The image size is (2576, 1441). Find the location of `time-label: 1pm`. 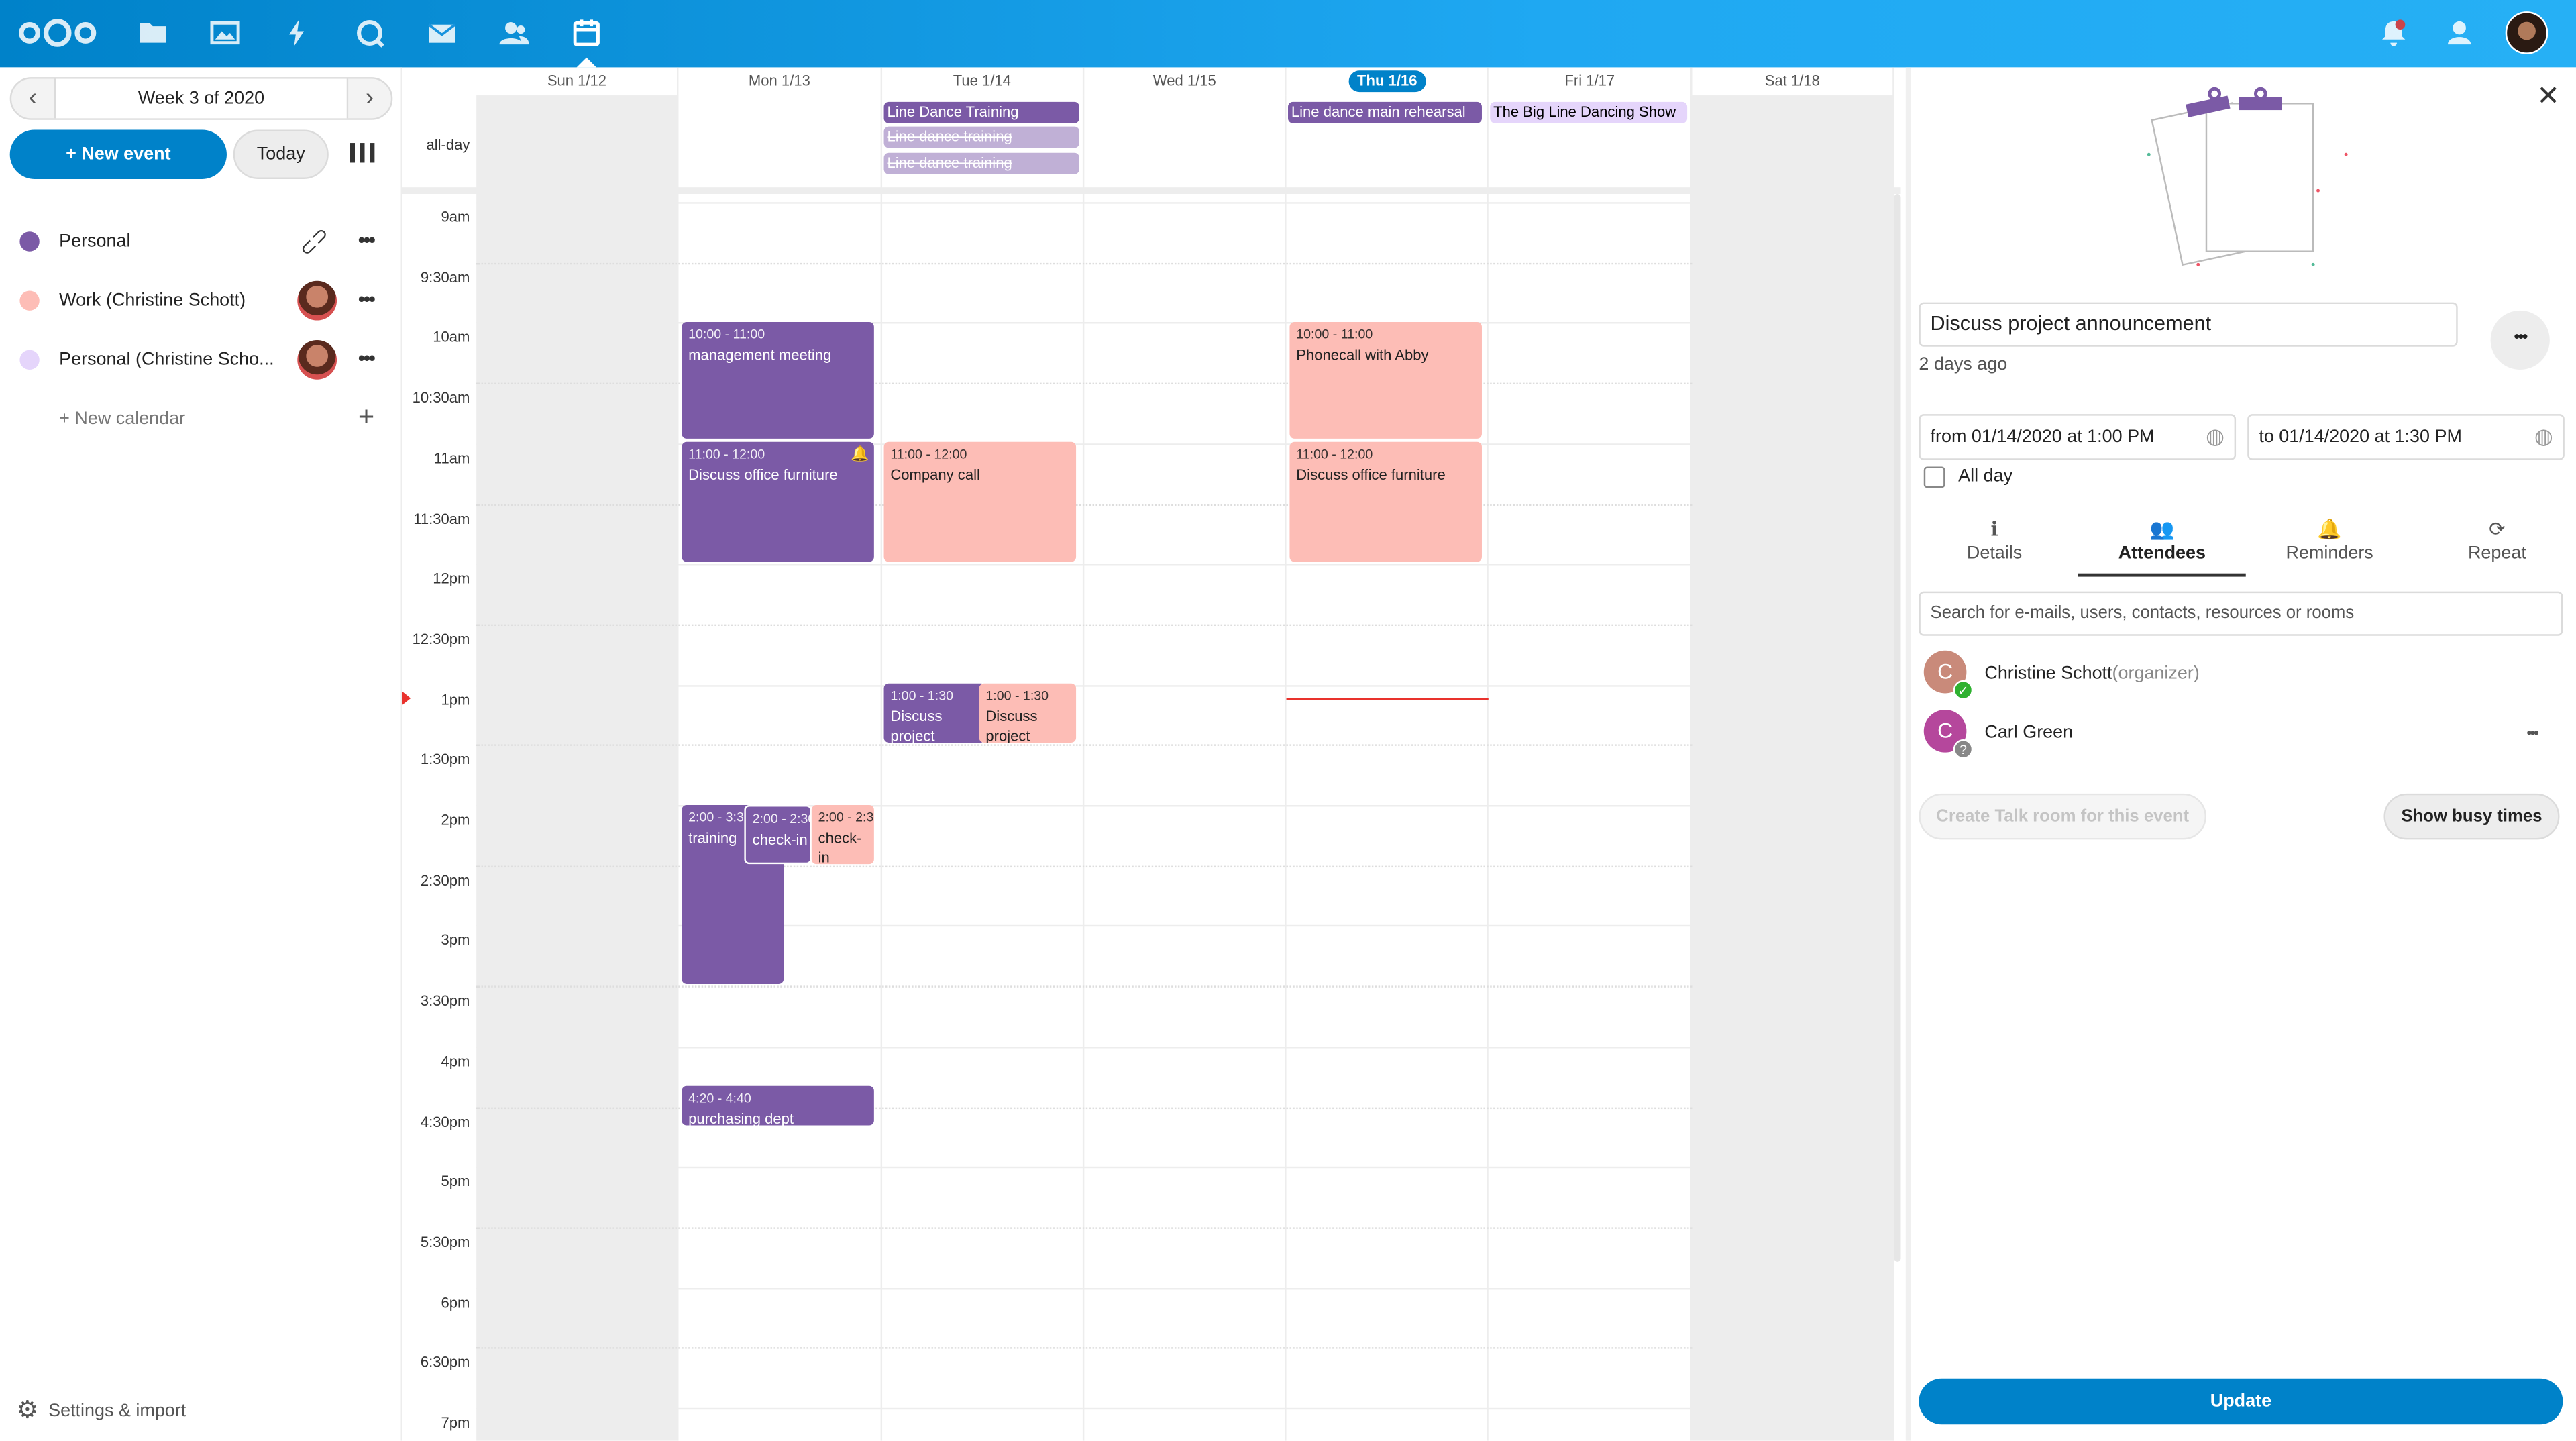

time-label: 1pm is located at coordinates (455, 699).